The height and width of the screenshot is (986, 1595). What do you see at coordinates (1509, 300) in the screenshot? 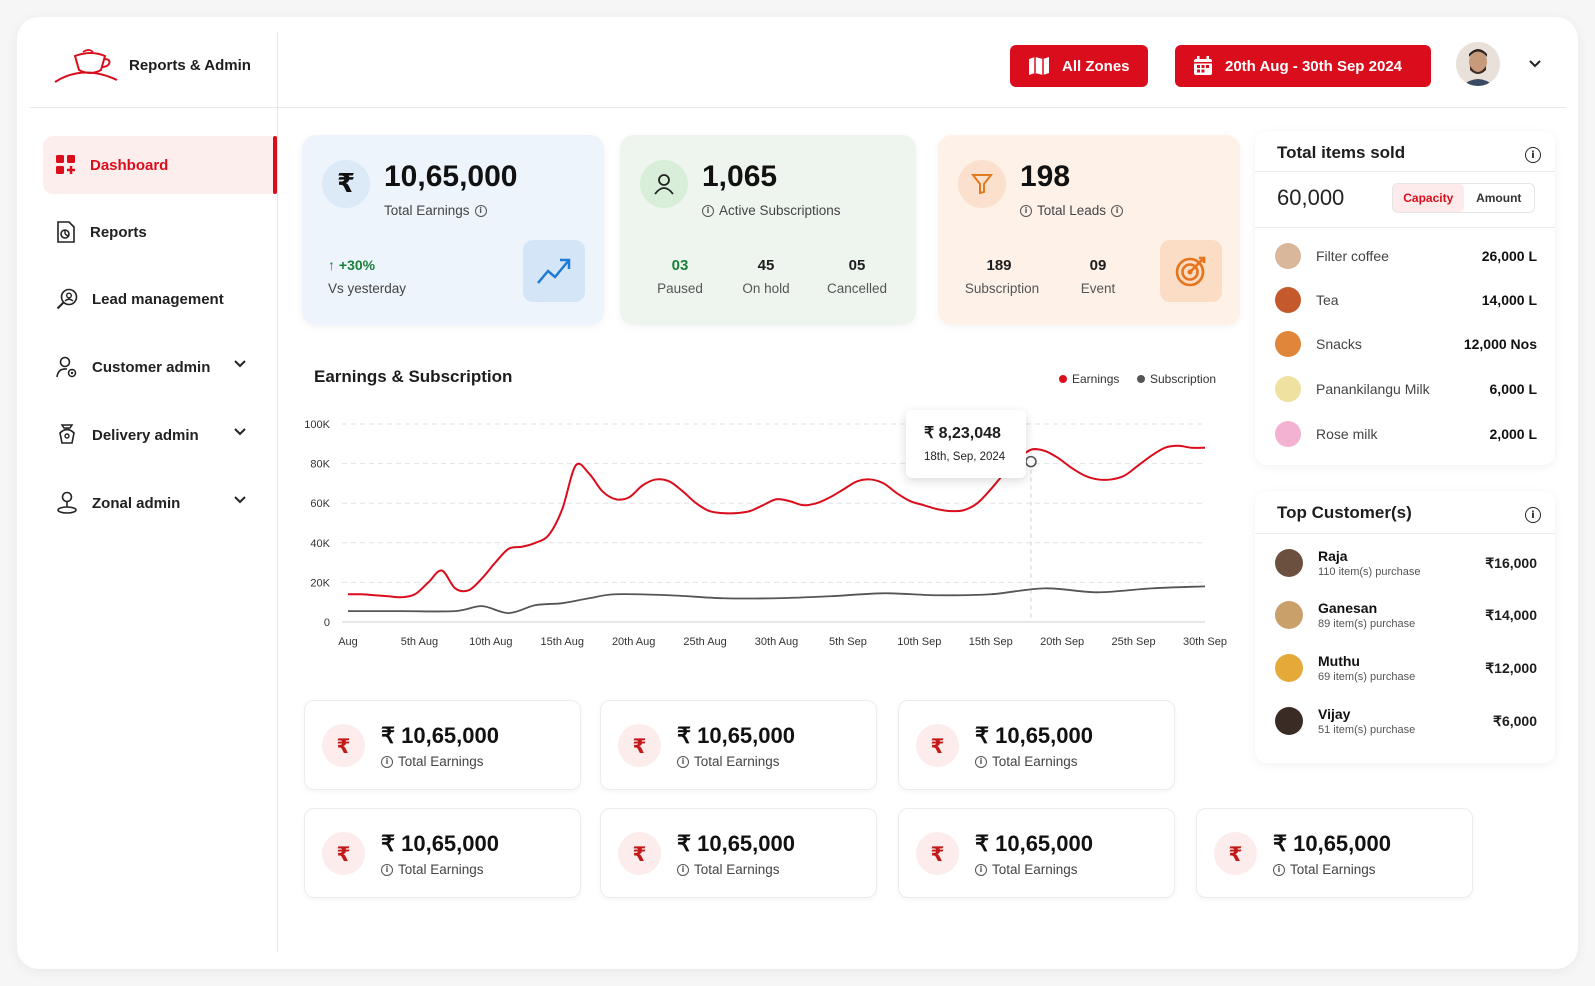
I see `item-qty: 14,000 L` at bounding box center [1509, 300].